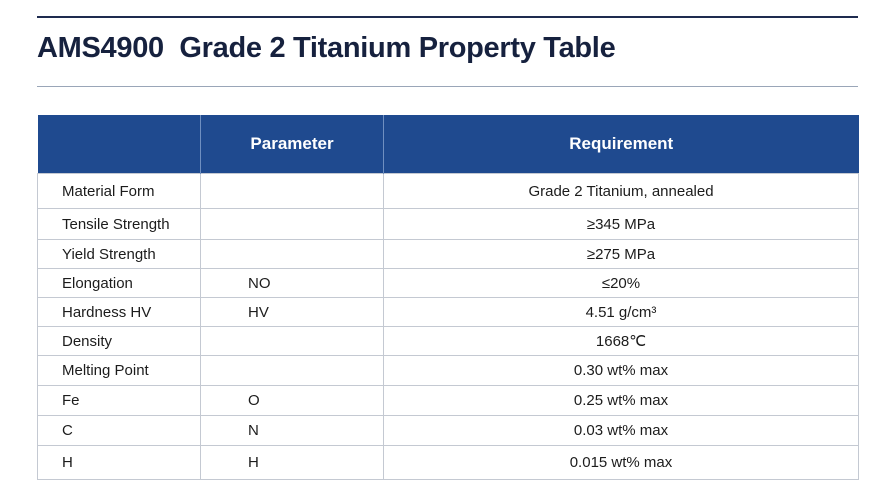 The height and width of the screenshot is (500, 895). I want to click on row-name-cell: Elongation, so click(119, 283).